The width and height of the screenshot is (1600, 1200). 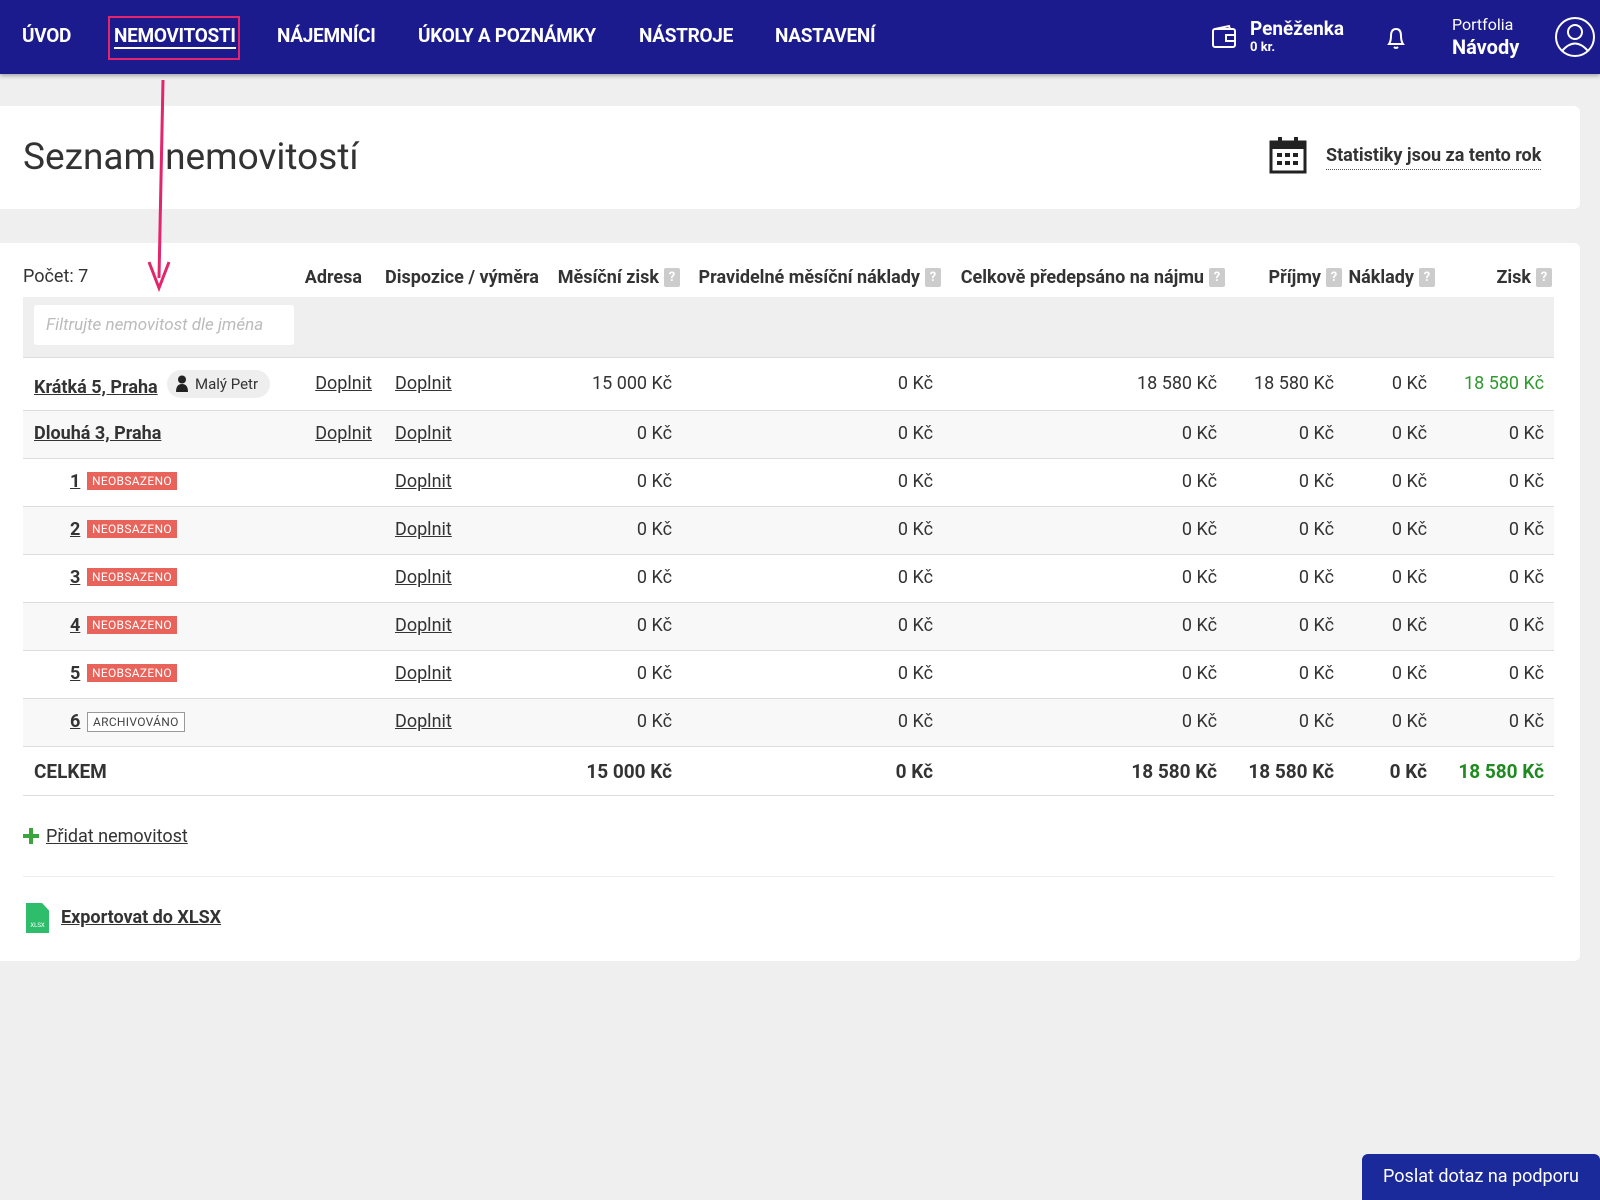 I want to click on header-text: Zisk, so click(x=1513, y=277).